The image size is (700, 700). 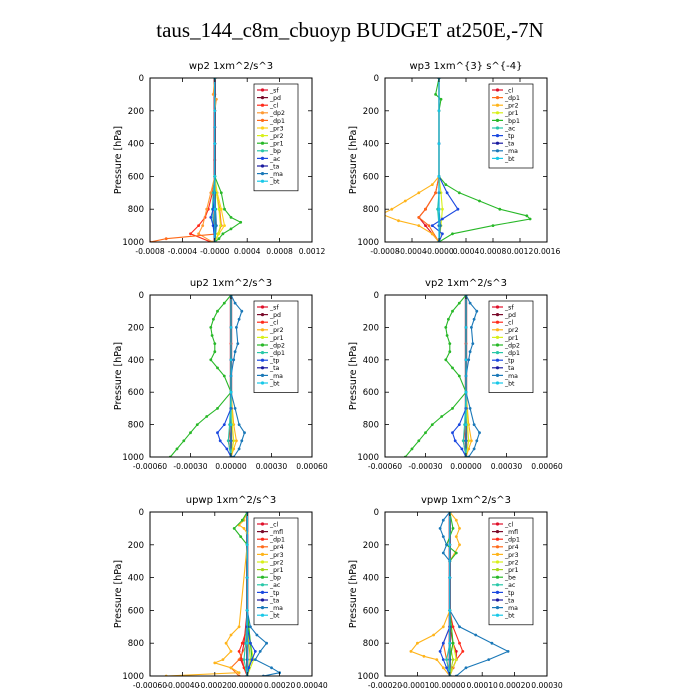 What do you see at coordinates (511, 555) in the screenshot?
I see `legend-label: _pr3` at bounding box center [511, 555].